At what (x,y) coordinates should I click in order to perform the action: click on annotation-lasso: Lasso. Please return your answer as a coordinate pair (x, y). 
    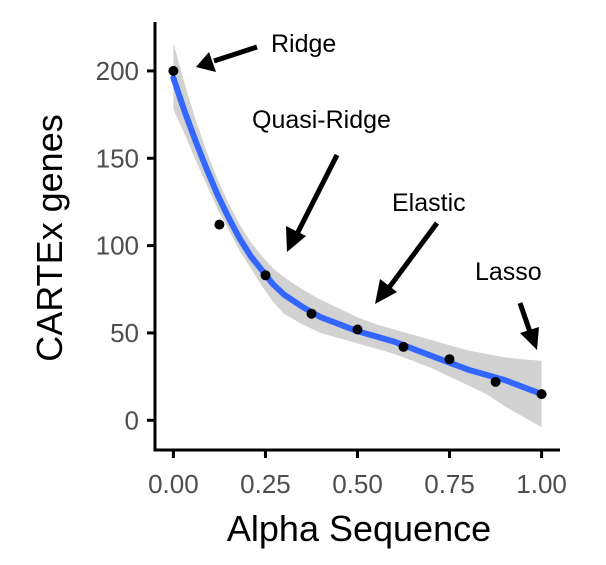
    Looking at the image, I should click on (508, 304).